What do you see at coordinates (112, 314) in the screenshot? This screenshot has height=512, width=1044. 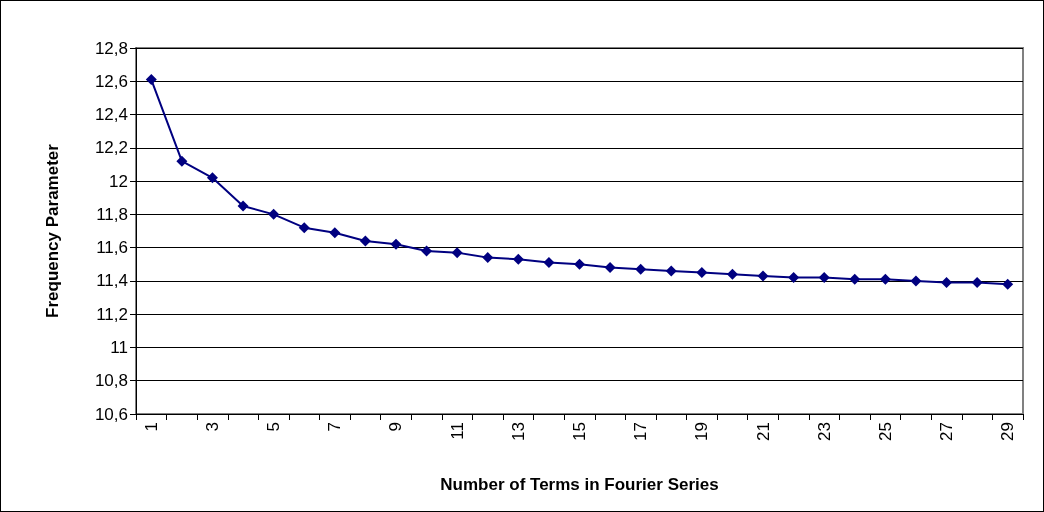 I see `y-tick-label: 11,2` at bounding box center [112, 314].